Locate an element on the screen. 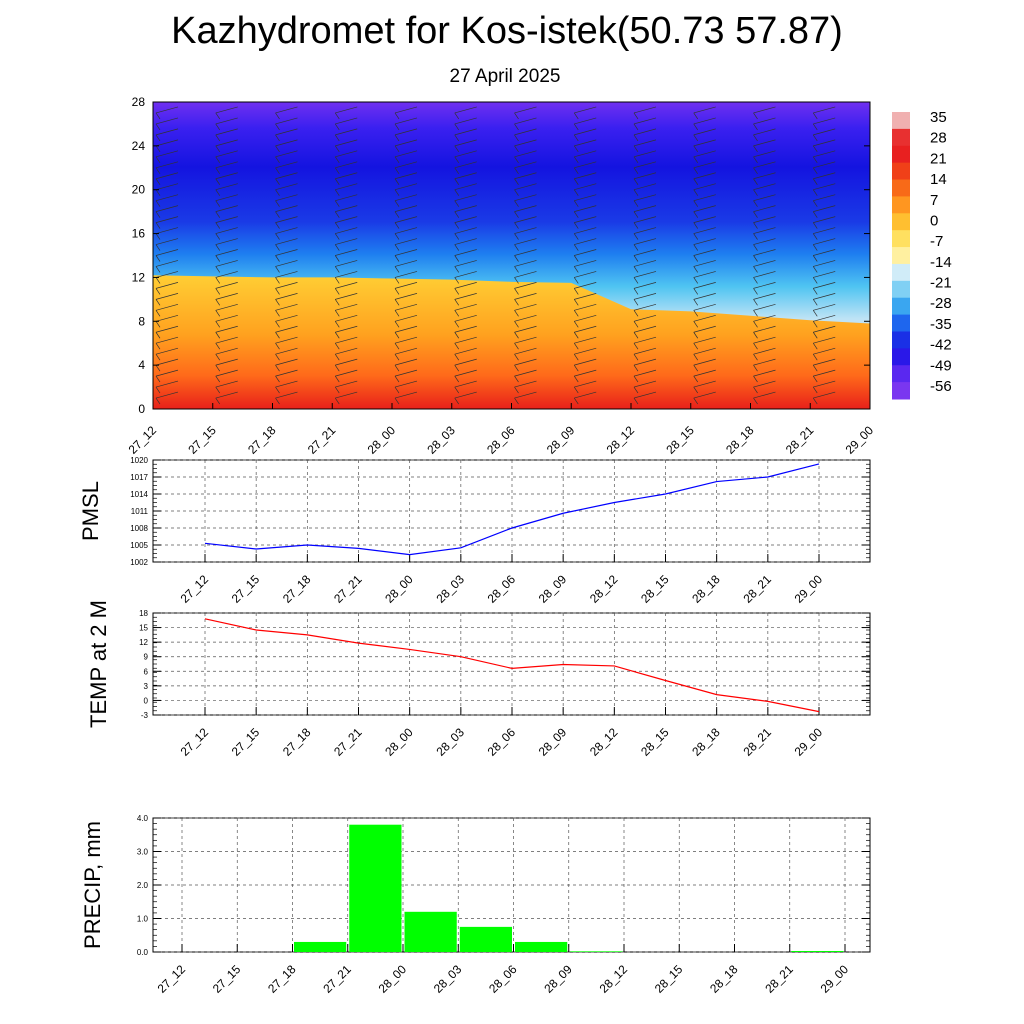  chart-subtitle: 27 April 2025 is located at coordinates (505, 76).